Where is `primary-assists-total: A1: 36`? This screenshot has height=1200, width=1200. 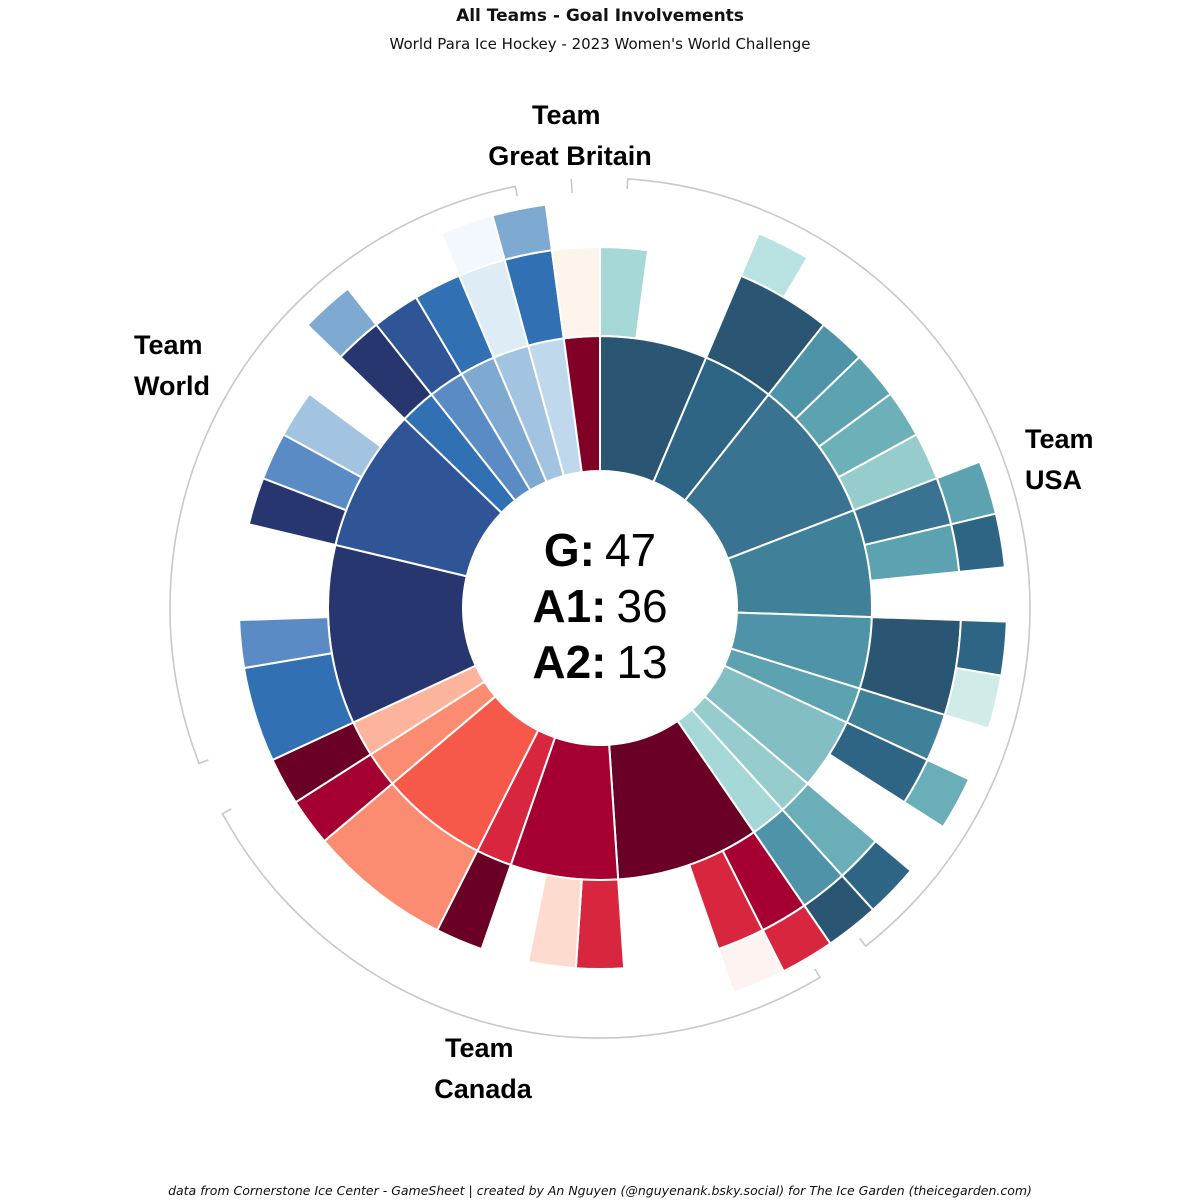
primary-assists-total: A1: 36 is located at coordinates (599, 606).